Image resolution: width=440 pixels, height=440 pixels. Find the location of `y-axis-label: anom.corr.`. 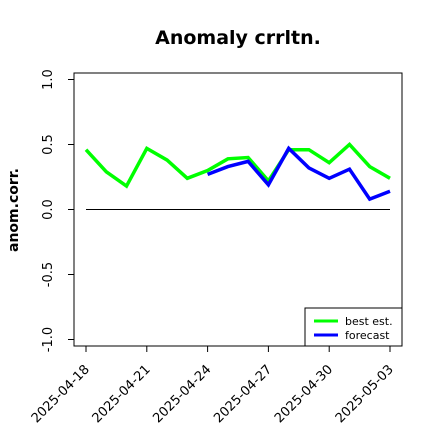

y-axis-label: anom.corr. is located at coordinates (14, 210).